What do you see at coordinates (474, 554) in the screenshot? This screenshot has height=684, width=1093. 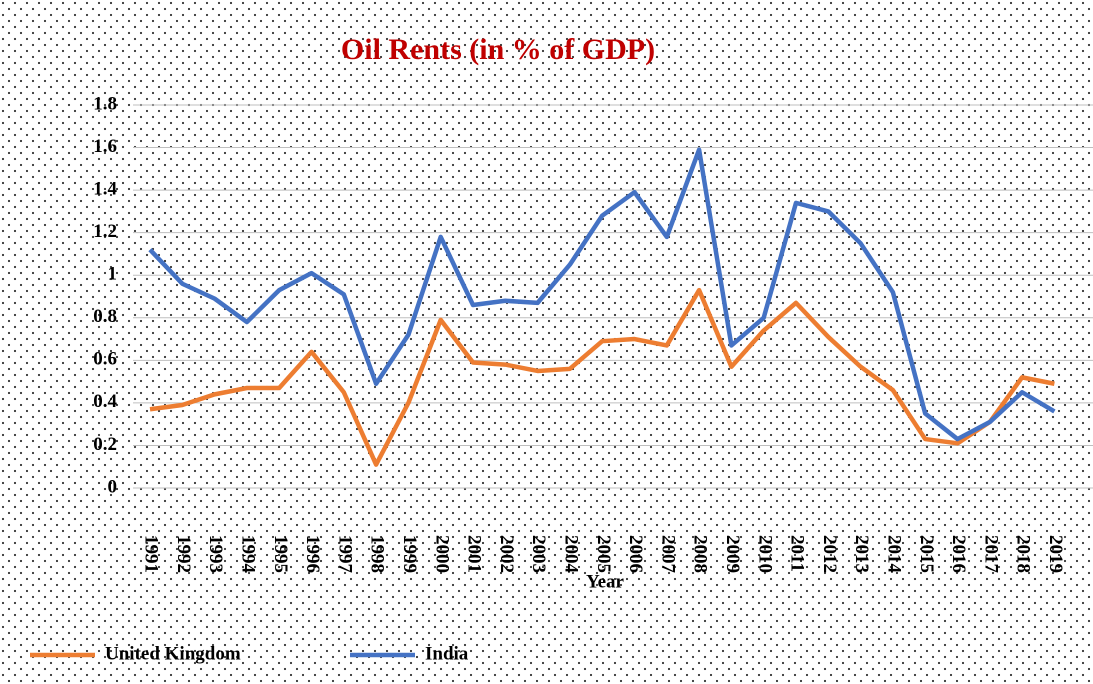 I see `x-tick-label: 2001` at bounding box center [474, 554].